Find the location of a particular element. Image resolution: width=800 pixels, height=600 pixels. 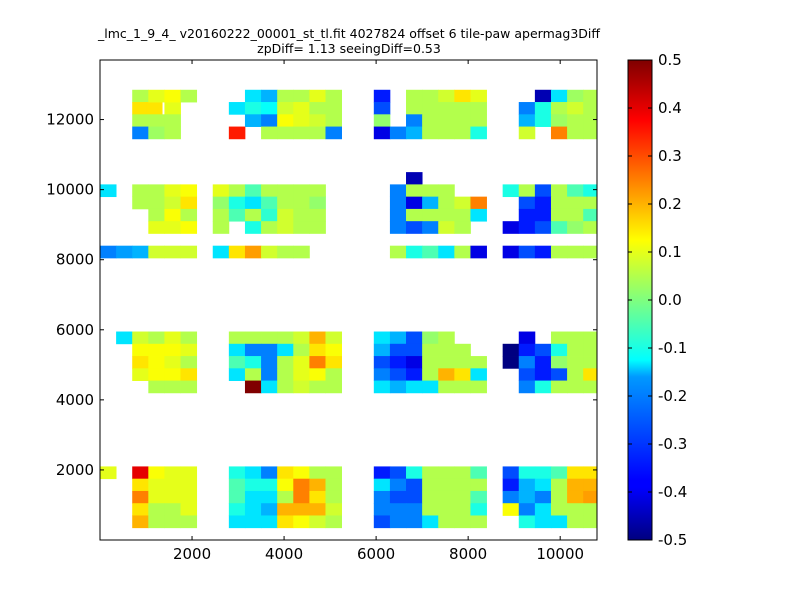

x-tick-label: 6000 is located at coordinates (376, 554).